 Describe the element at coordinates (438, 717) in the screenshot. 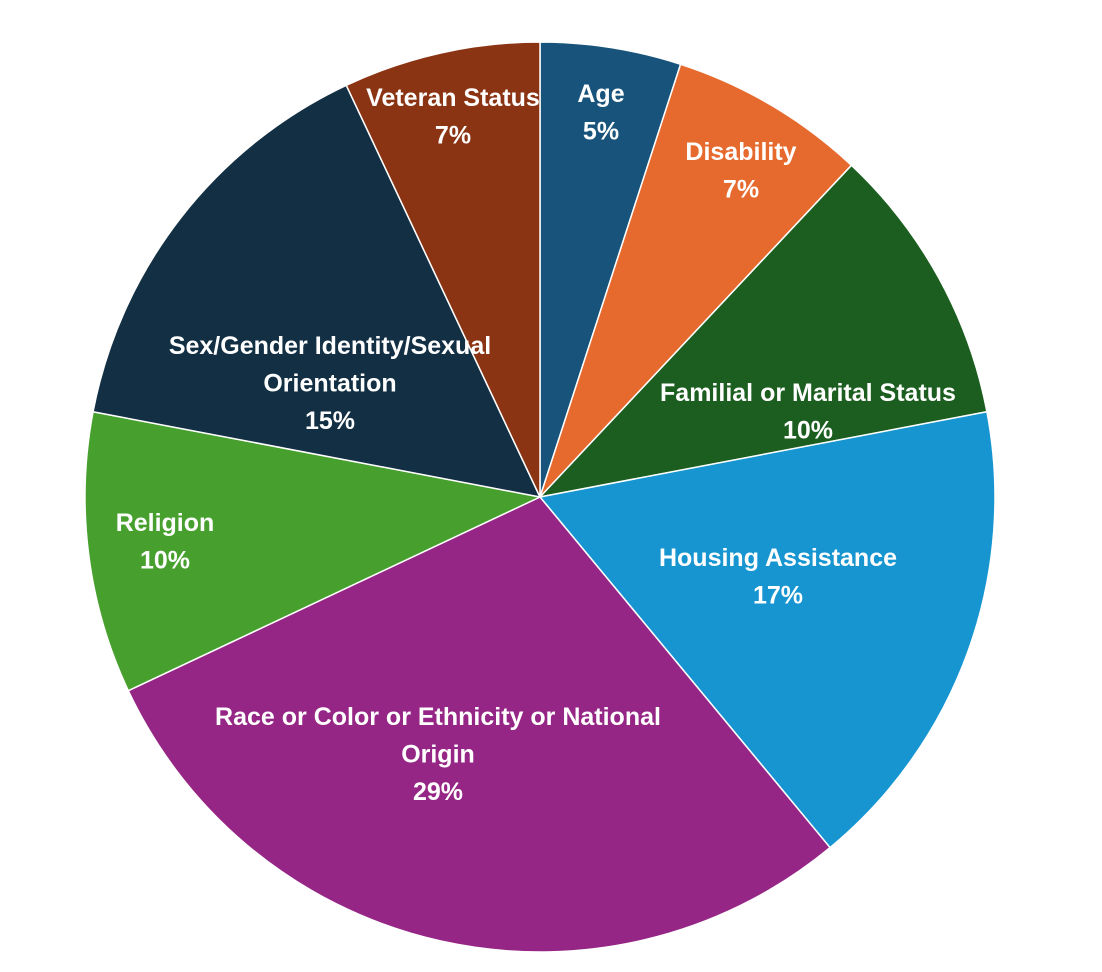

I see `slice-category-label: Race or Color or Ethnicity or National` at that location.